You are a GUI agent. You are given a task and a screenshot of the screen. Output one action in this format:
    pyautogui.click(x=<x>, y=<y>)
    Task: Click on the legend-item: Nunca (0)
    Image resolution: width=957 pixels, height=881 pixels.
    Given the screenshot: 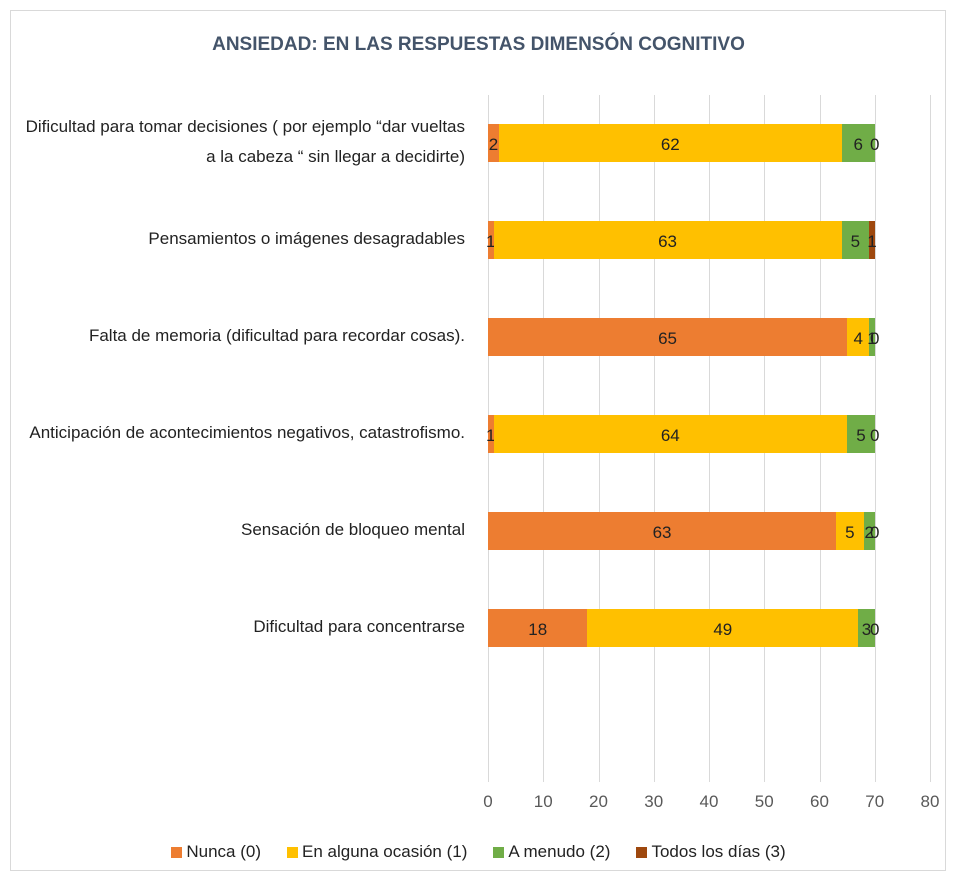 What is the action you would take?
    pyautogui.click(x=216, y=852)
    